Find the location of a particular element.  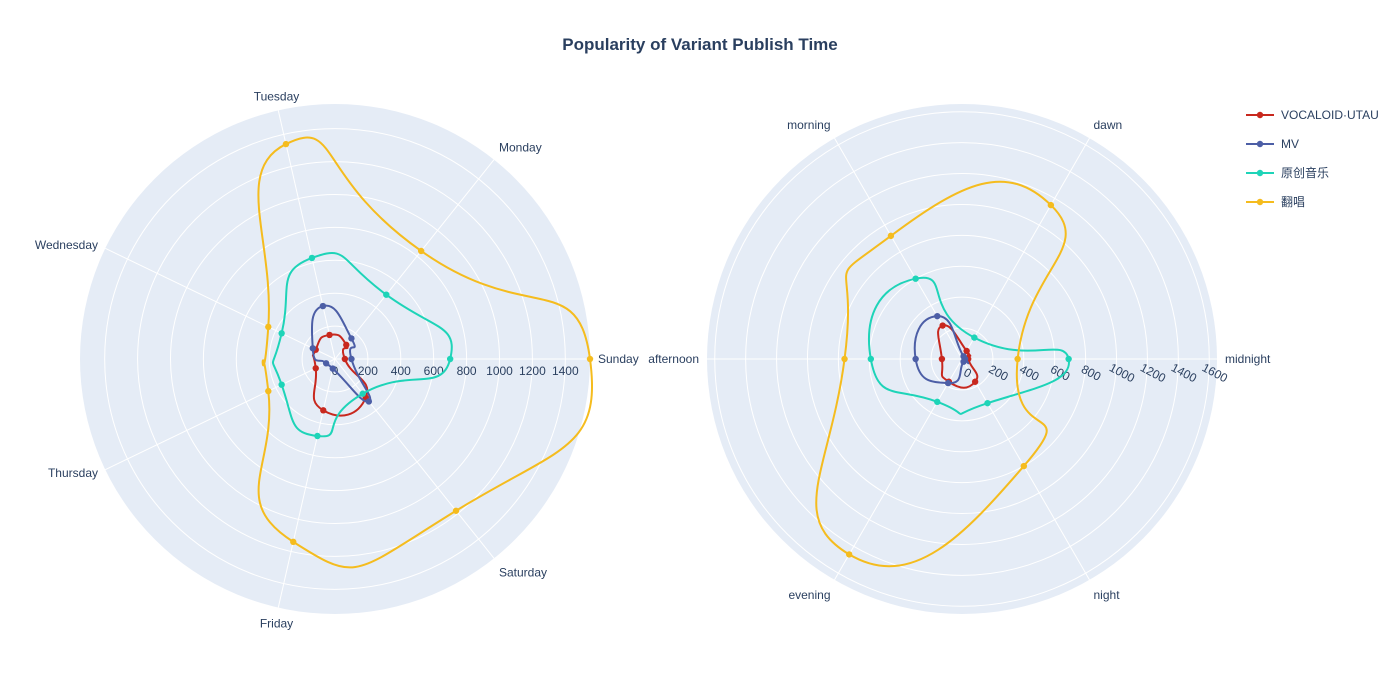

radial-tick-label: 400 is located at coordinates (401, 371).